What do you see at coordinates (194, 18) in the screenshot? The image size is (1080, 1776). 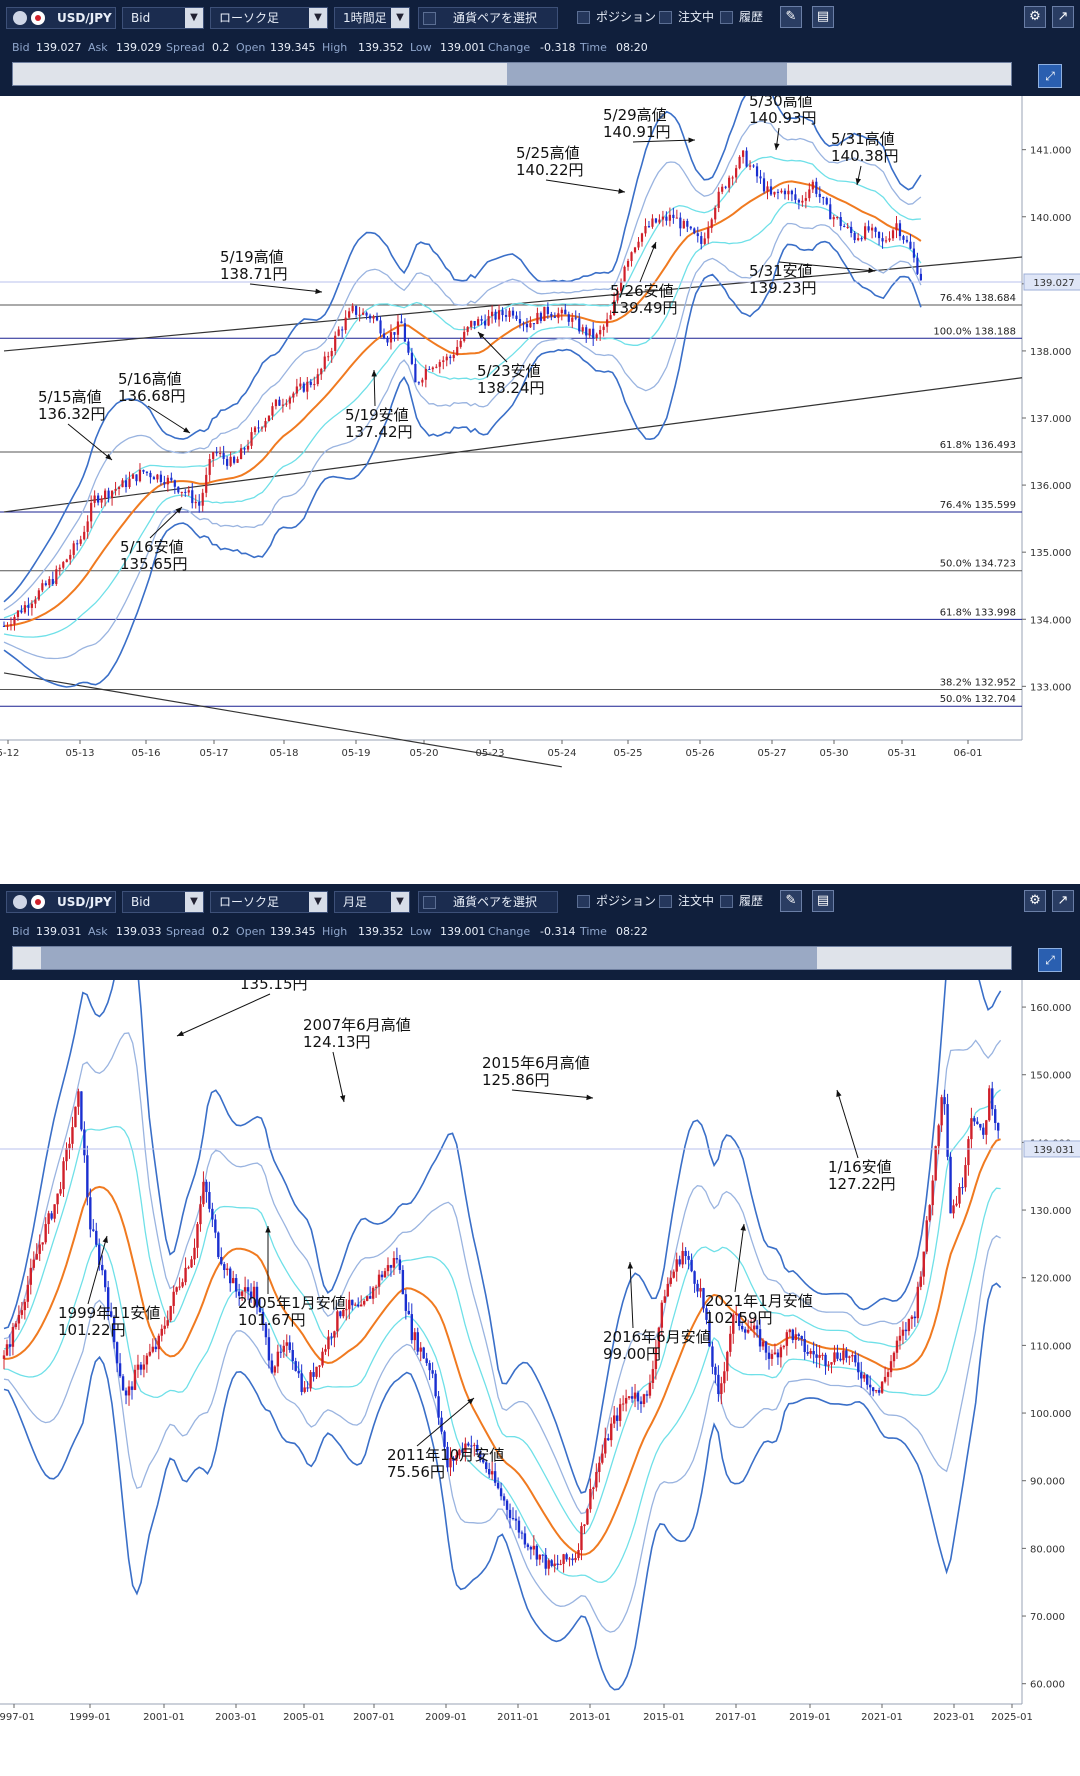 I see `chevron-down-icon: ▼` at bounding box center [194, 18].